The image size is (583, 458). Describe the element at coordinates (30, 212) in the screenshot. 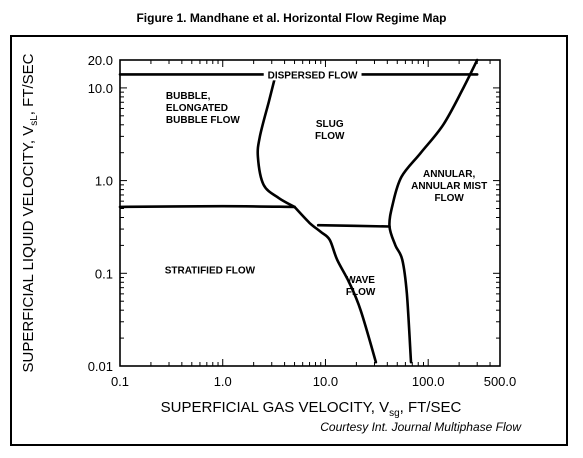

I see `y-axis-label: SUPERFICIAL LIQUID VELOCITY, VsL, FT/SEC` at that location.